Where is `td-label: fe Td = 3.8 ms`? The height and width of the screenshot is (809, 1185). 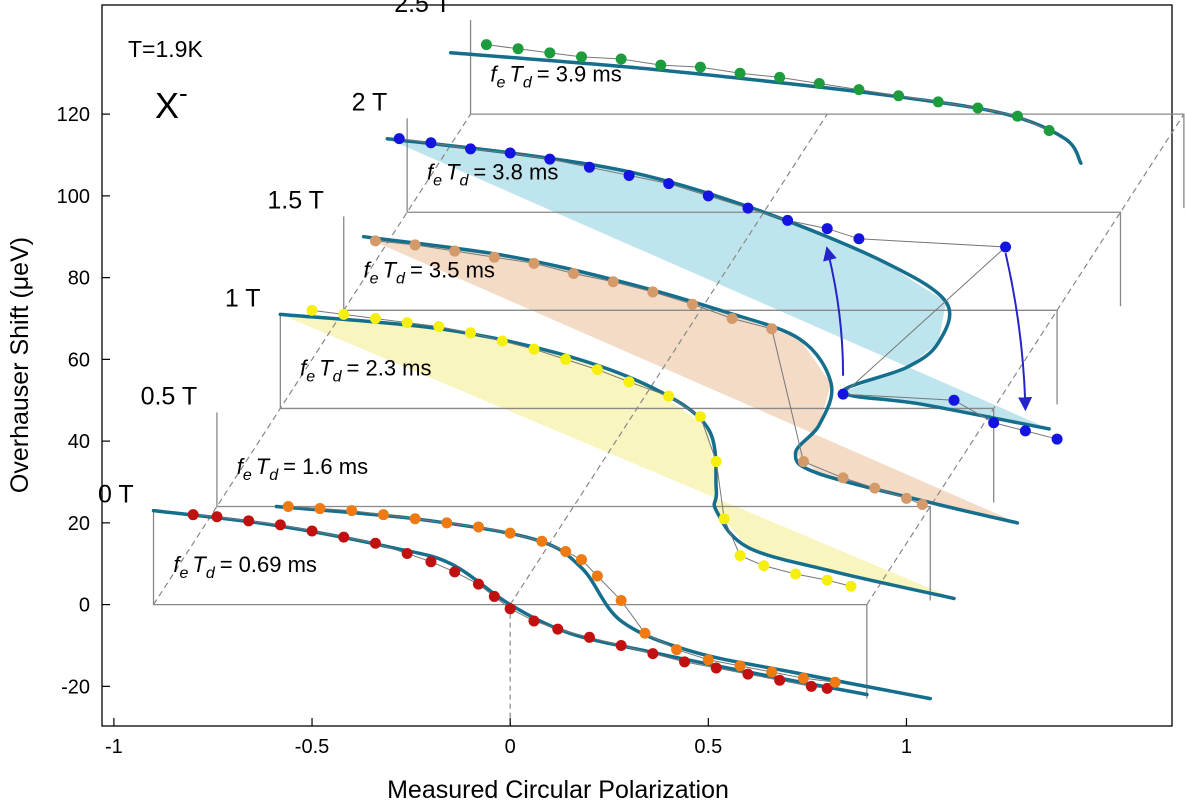
td-label: fe Td = 3.8 ms is located at coordinates (492, 175).